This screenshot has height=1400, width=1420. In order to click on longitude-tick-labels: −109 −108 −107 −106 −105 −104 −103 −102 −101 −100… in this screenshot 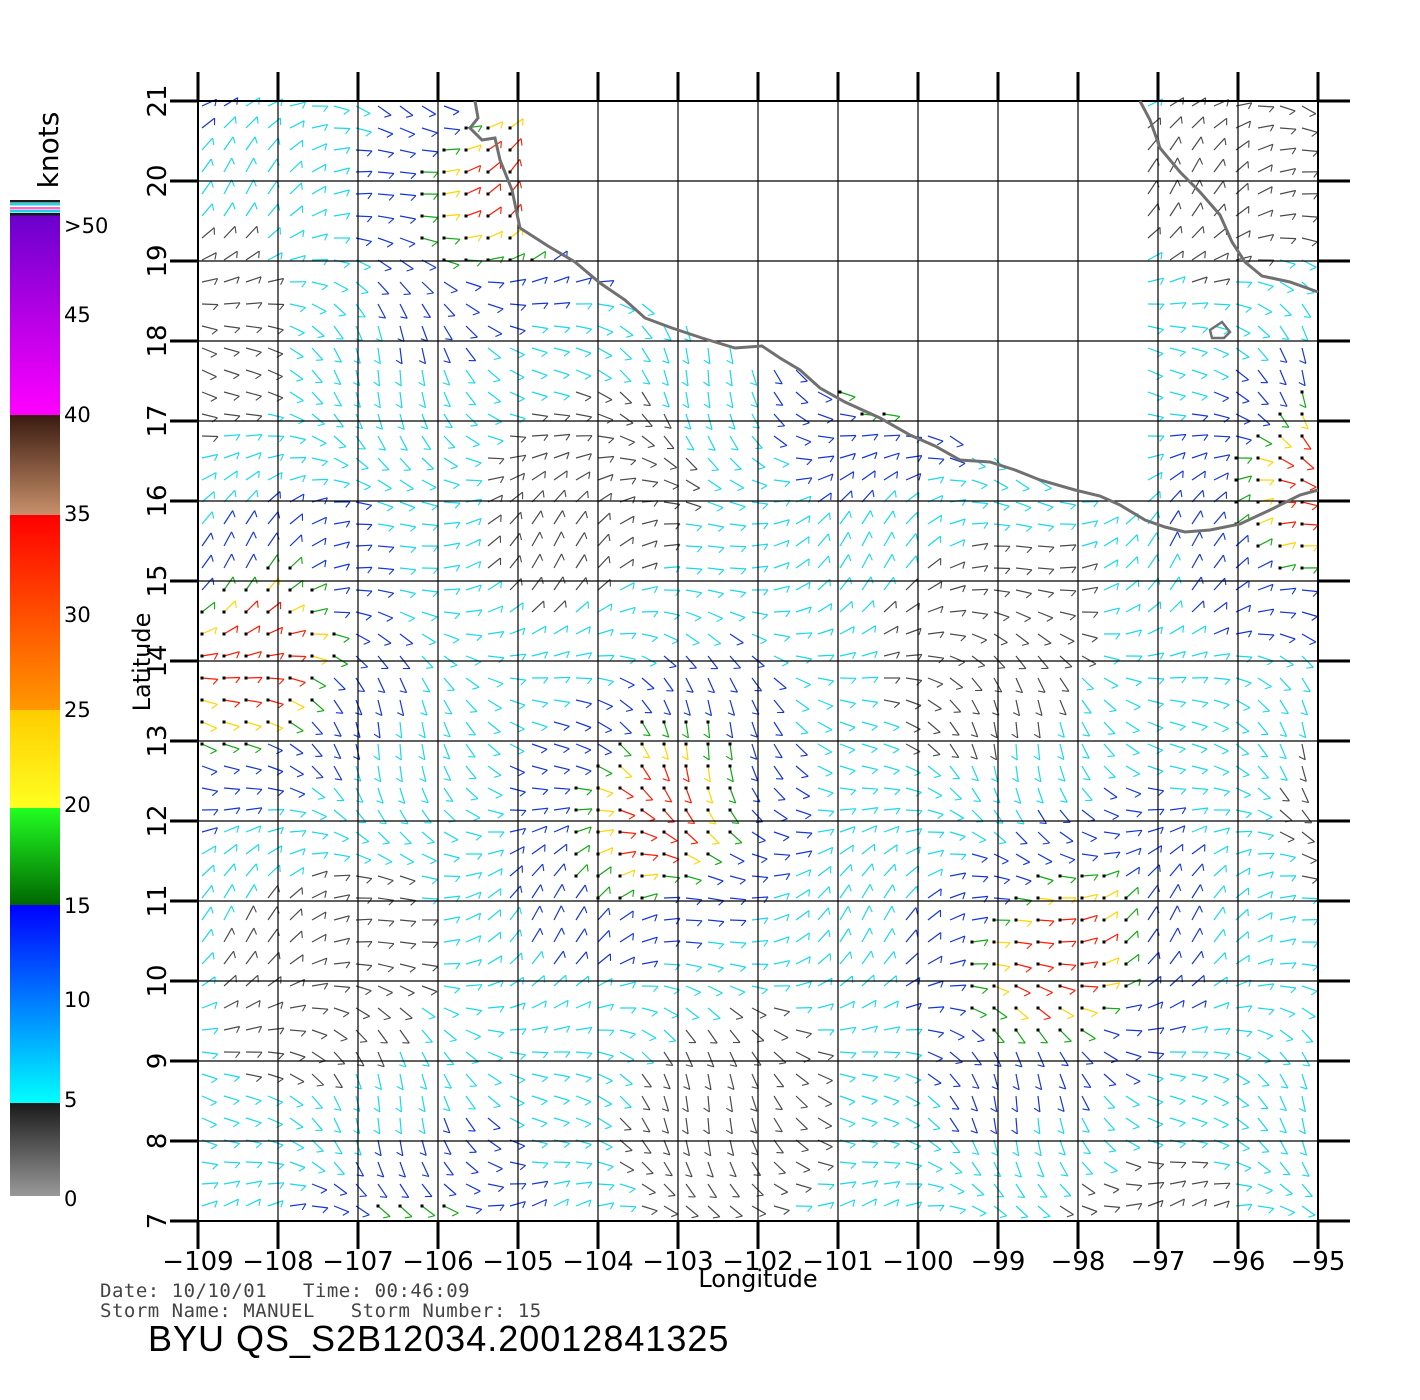, I will do `click(753, 1262)`.